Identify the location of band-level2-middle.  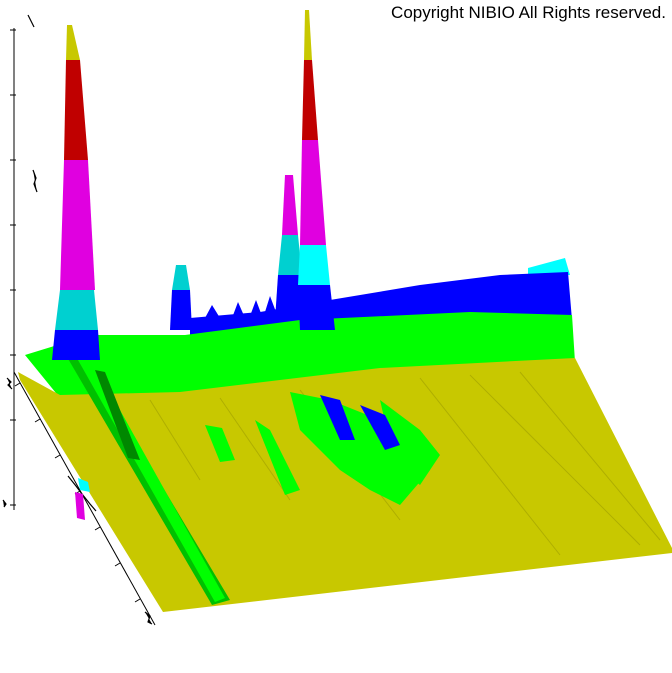
(300, 355).